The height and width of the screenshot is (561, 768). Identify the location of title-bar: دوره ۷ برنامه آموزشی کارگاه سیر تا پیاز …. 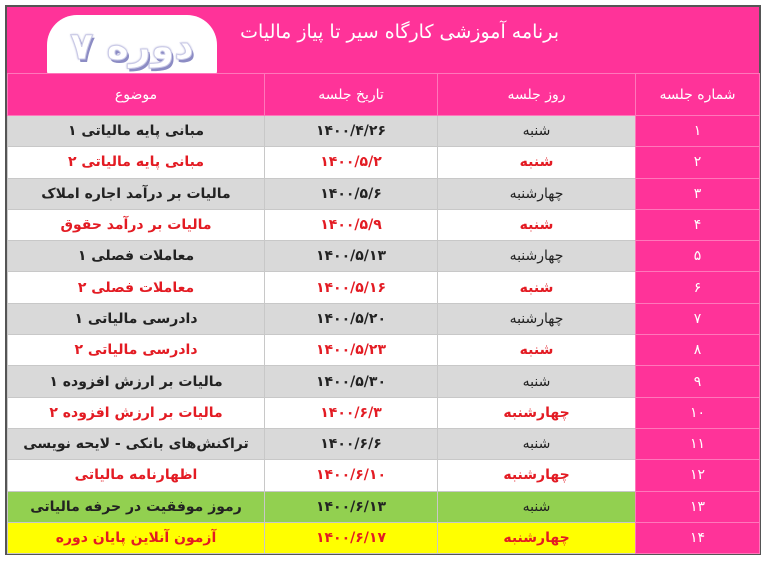
(383, 42).